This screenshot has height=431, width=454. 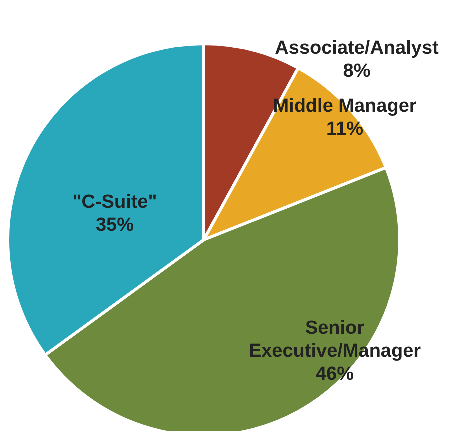 What do you see at coordinates (345, 129) in the screenshot?
I see `data-label: 11%` at bounding box center [345, 129].